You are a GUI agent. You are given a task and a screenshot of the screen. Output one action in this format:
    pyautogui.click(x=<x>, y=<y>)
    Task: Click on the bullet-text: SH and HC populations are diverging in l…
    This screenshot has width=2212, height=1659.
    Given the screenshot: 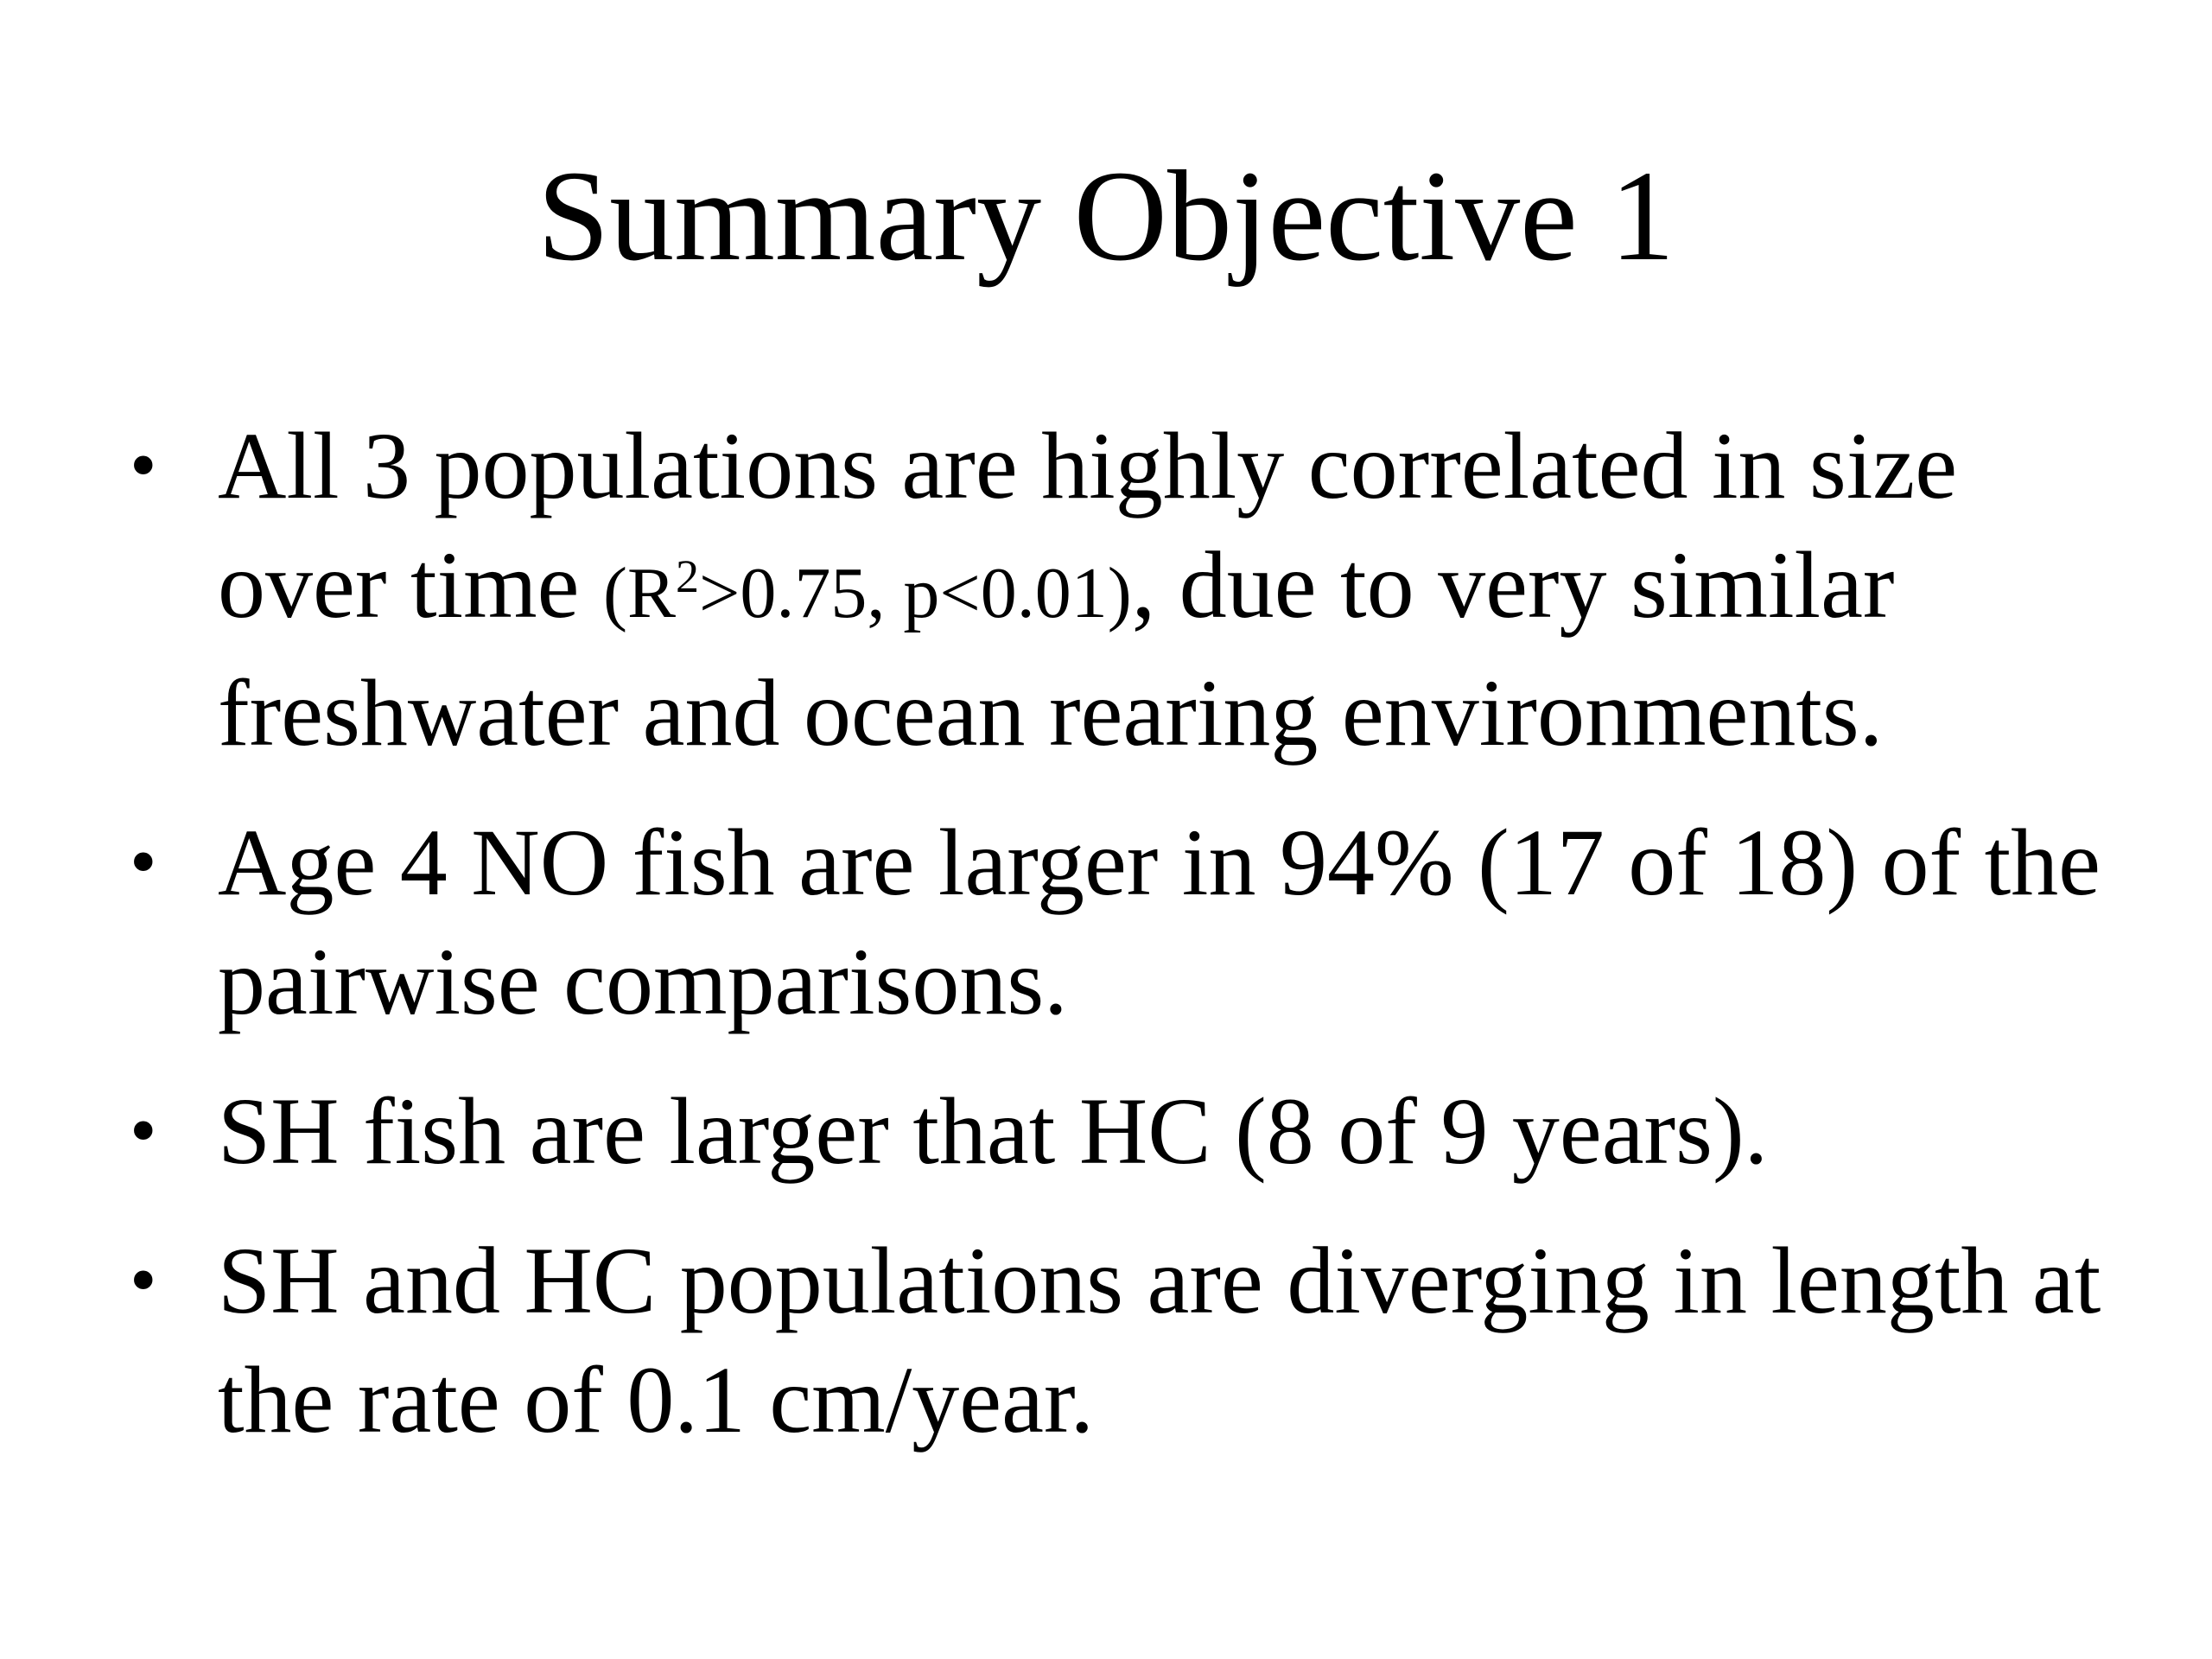 What is the action you would take?
    pyautogui.click(x=1159, y=1340)
    